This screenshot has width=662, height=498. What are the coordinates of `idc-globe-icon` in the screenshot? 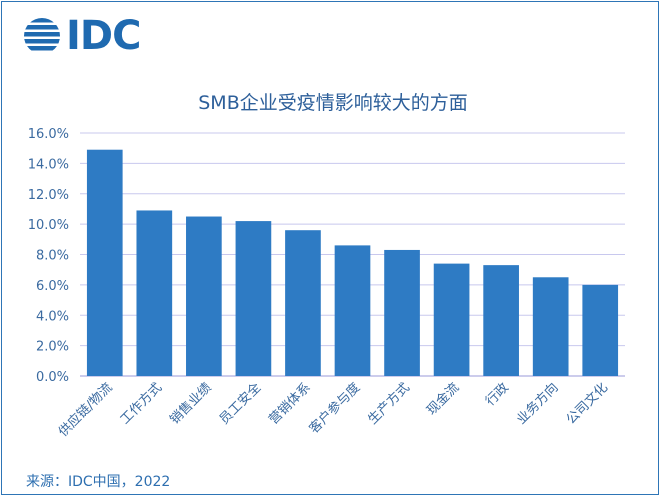 It's located at (42, 34).